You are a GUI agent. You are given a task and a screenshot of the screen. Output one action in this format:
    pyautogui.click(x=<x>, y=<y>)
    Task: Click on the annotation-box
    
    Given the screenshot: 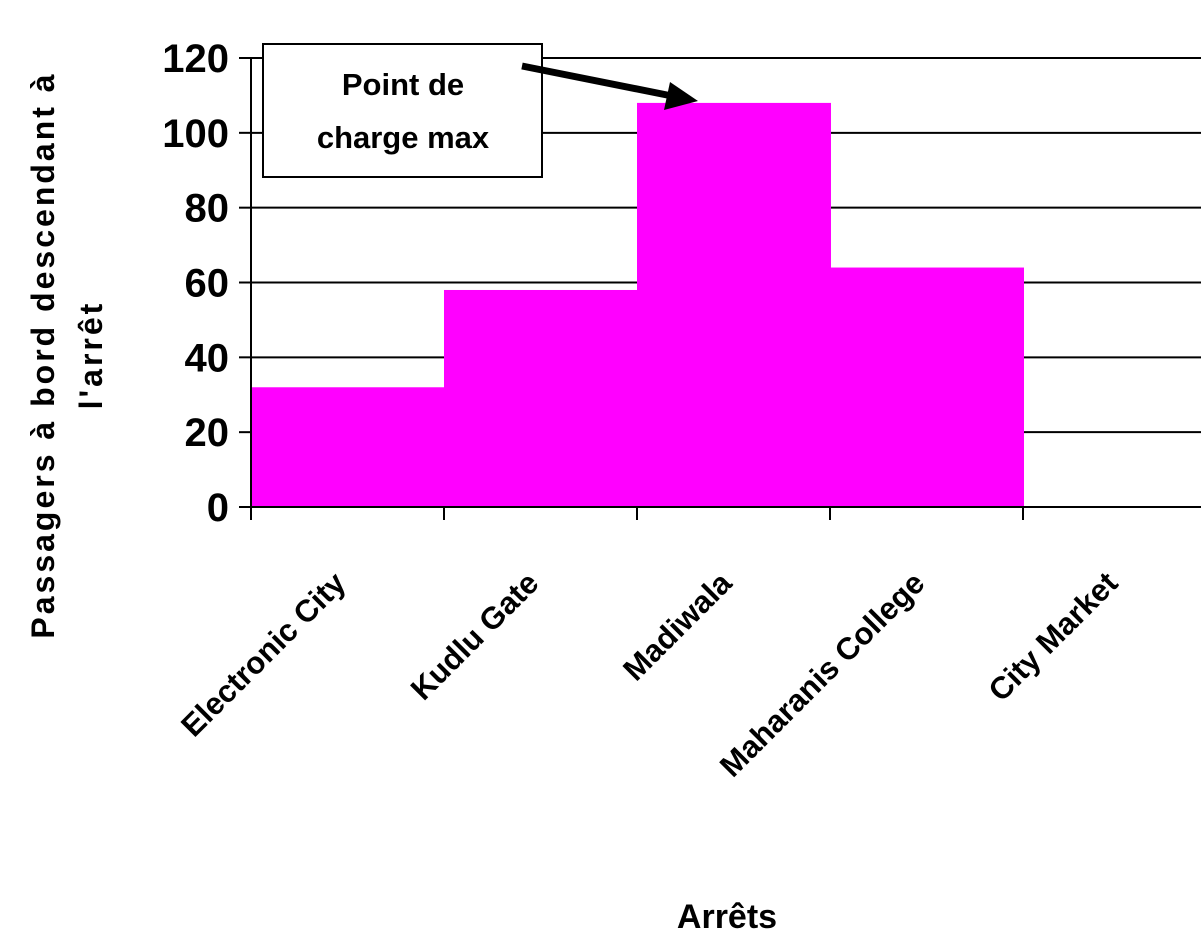 What is the action you would take?
    pyautogui.click(x=402, y=110)
    